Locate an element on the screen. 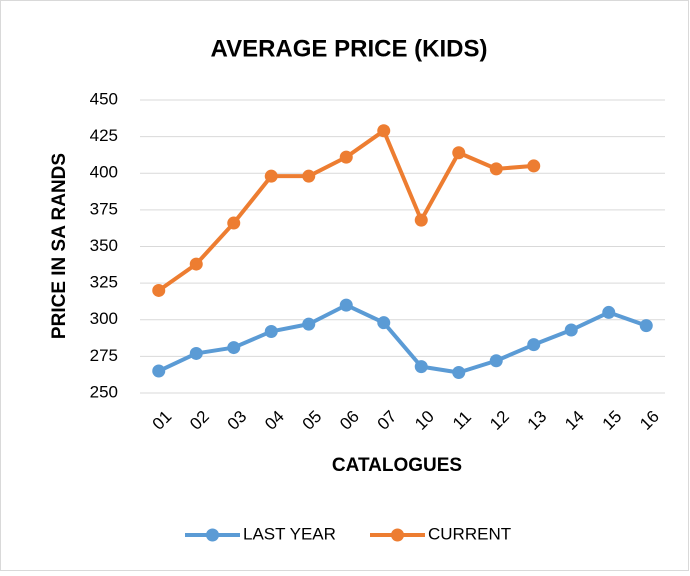  y-tick-label: 300 is located at coordinates (104, 318).